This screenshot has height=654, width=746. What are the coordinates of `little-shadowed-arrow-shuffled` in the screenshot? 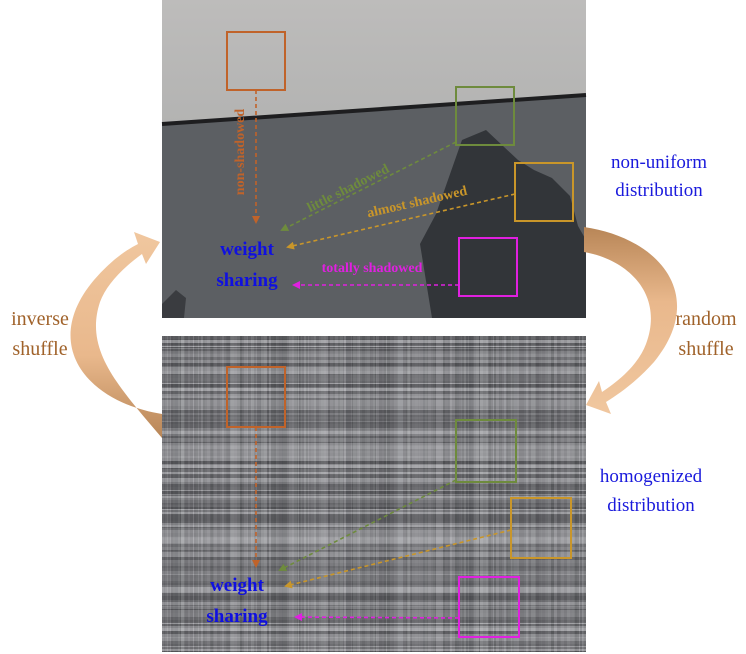 It's located at (367, 525).